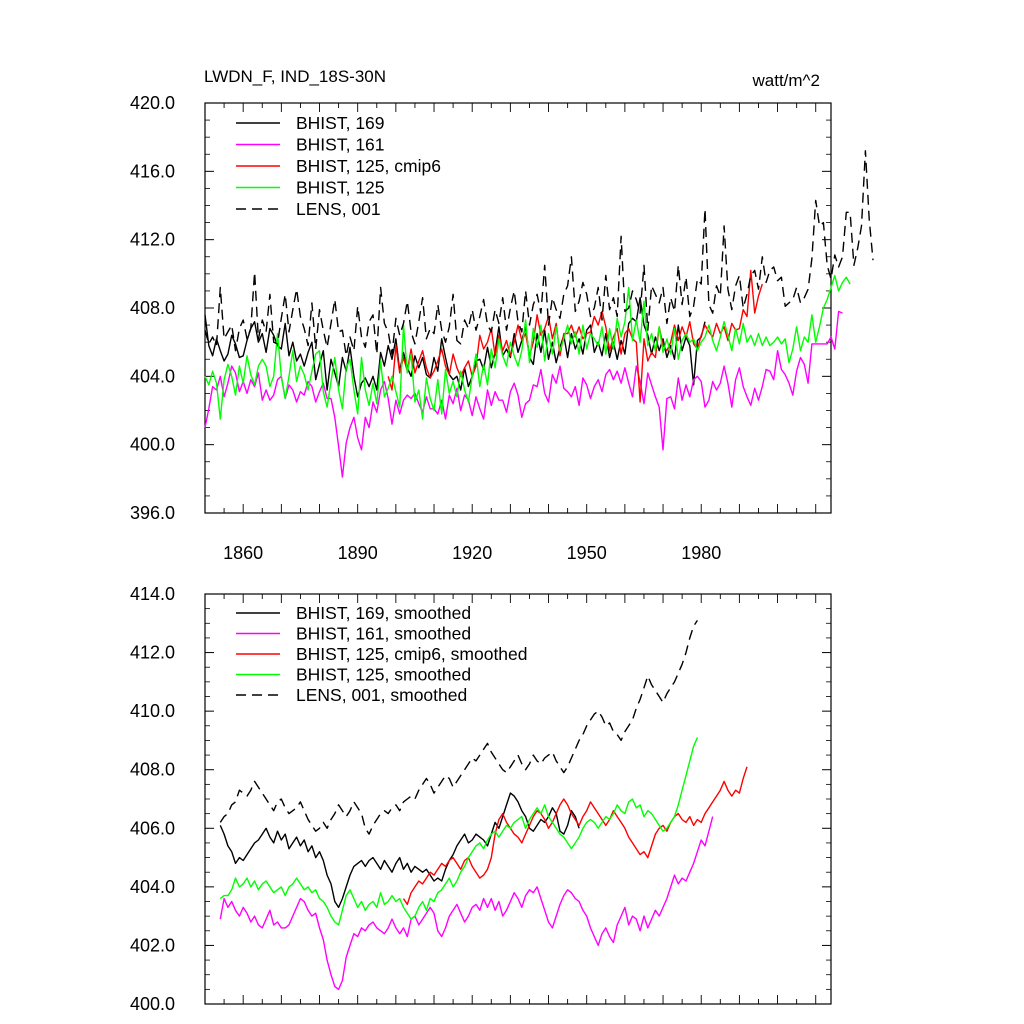 This screenshot has height=1024, width=1024. I want to click on top-xtick-label: 1860, so click(243, 553).